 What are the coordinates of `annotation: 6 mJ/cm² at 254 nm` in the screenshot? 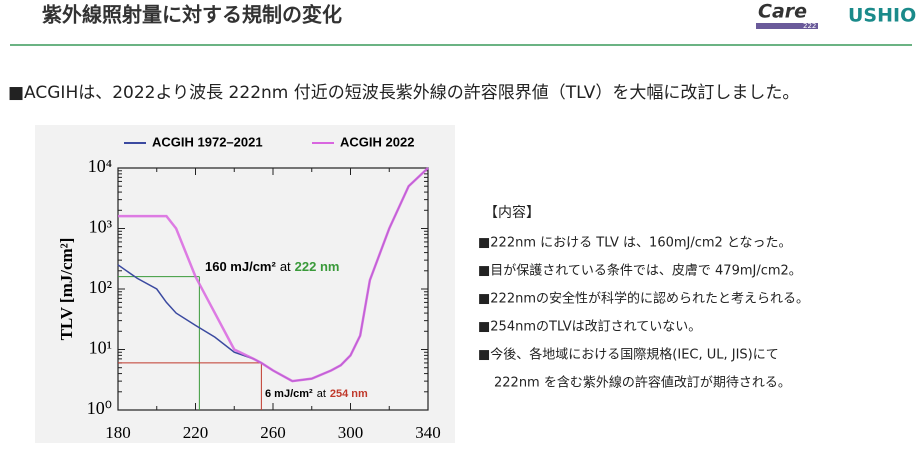 It's located at (316, 394).